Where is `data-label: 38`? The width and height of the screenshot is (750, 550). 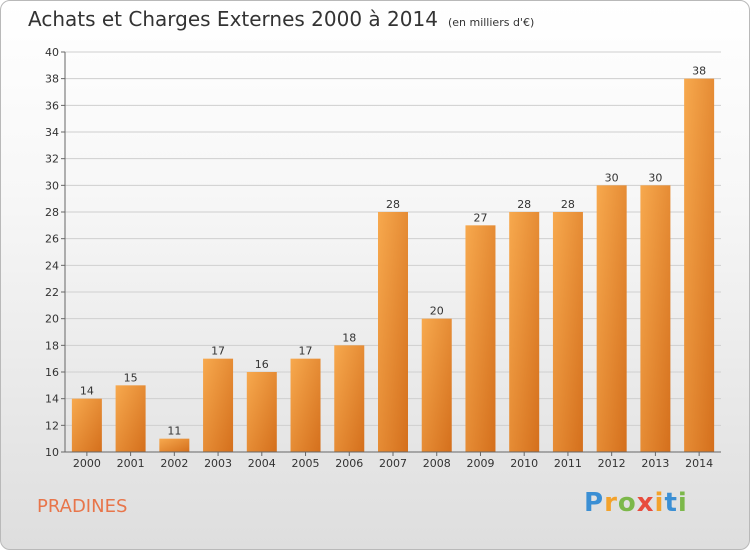
data-label: 38 is located at coordinates (699, 71).